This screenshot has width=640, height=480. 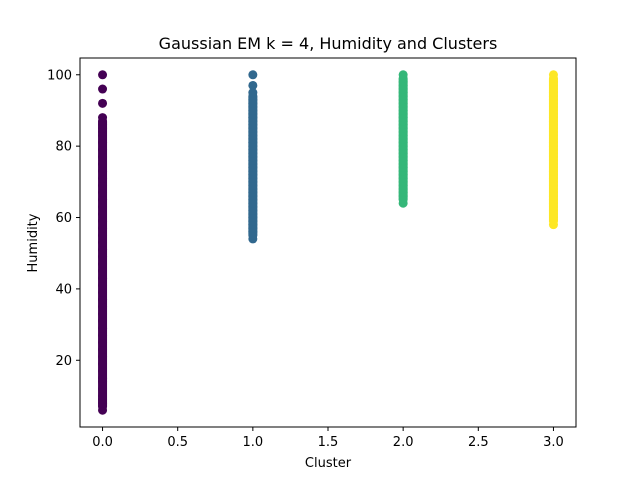 I want to click on x-axis-ticks: 0.0 0.5 1.0 1.5 2.0 2.5 3.0, so click(x=328, y=438).